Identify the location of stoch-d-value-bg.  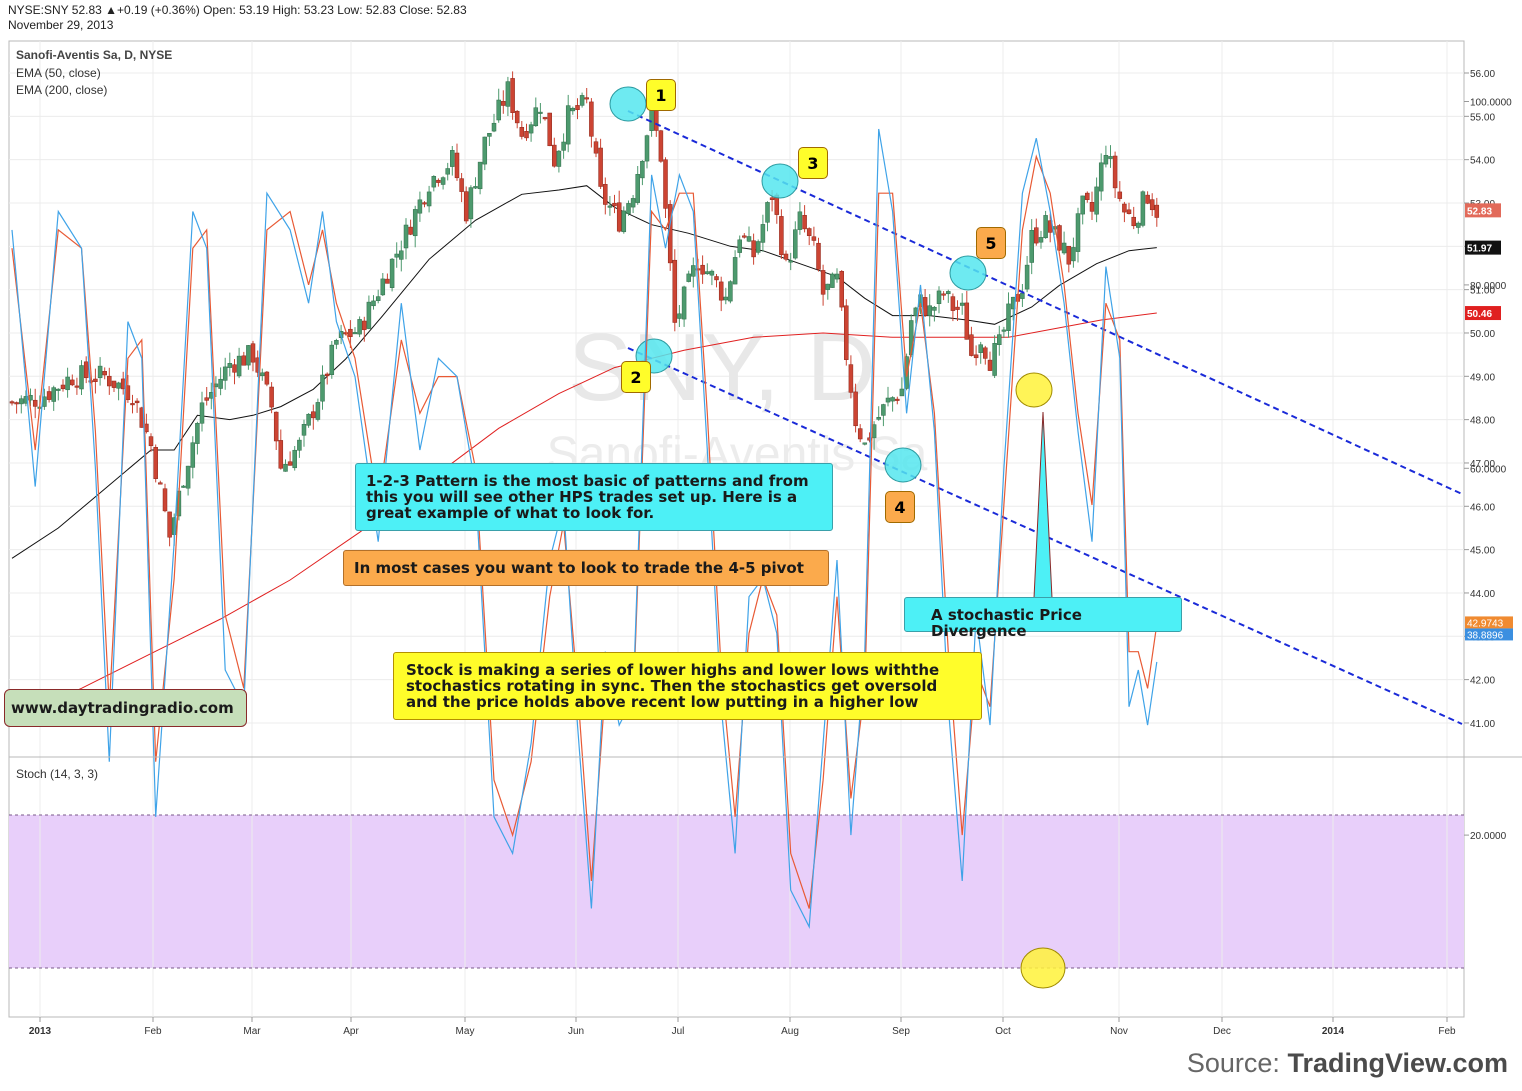
(1489, 622).